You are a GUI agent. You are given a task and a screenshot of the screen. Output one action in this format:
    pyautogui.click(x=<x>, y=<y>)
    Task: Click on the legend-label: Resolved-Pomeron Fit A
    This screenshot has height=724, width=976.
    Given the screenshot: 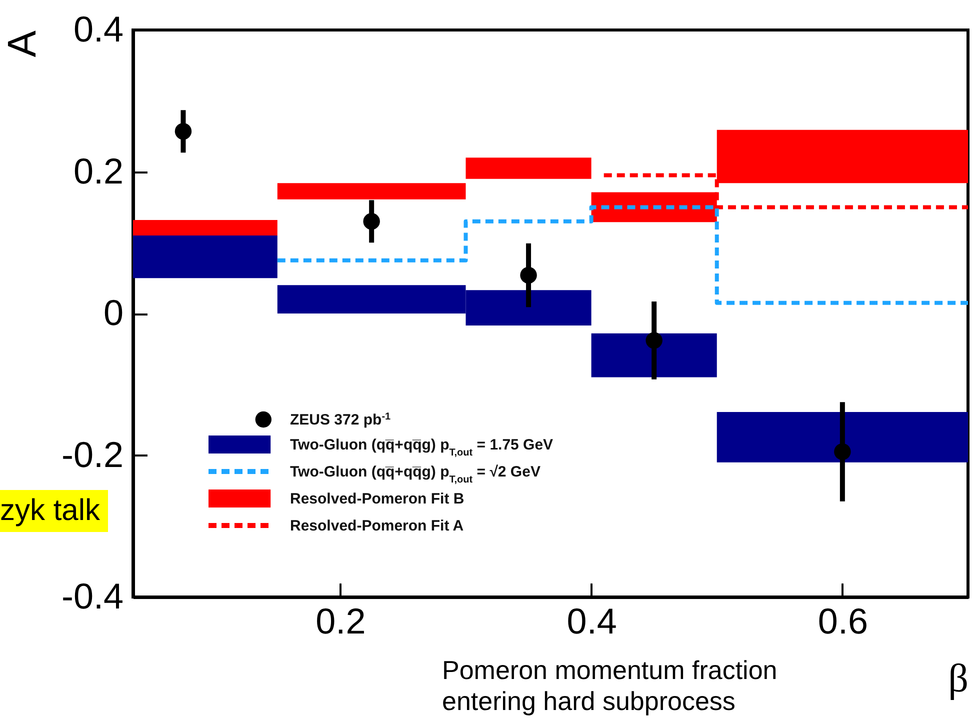 What is the action you would take?
    pyautogui.click(x=377, y=526)
    